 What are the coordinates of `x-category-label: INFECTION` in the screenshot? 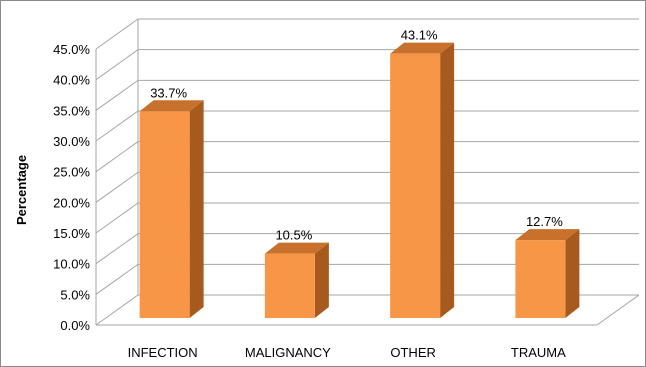 It's located at (163, 352).